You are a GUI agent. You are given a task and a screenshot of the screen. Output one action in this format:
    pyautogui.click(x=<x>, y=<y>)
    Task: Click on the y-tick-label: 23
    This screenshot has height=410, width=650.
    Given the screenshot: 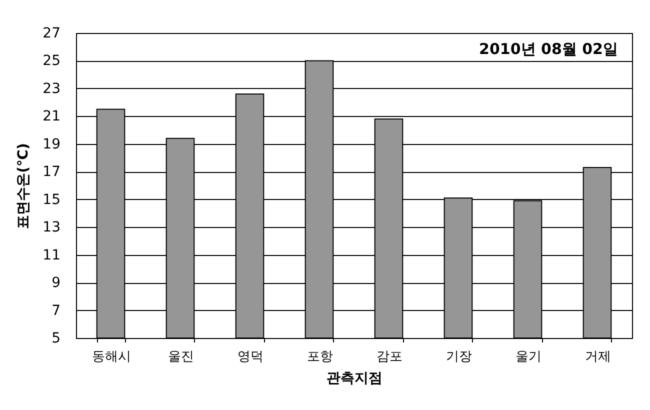 What is the action you would take?
    pyautogui.click(x=51, y=88)
    